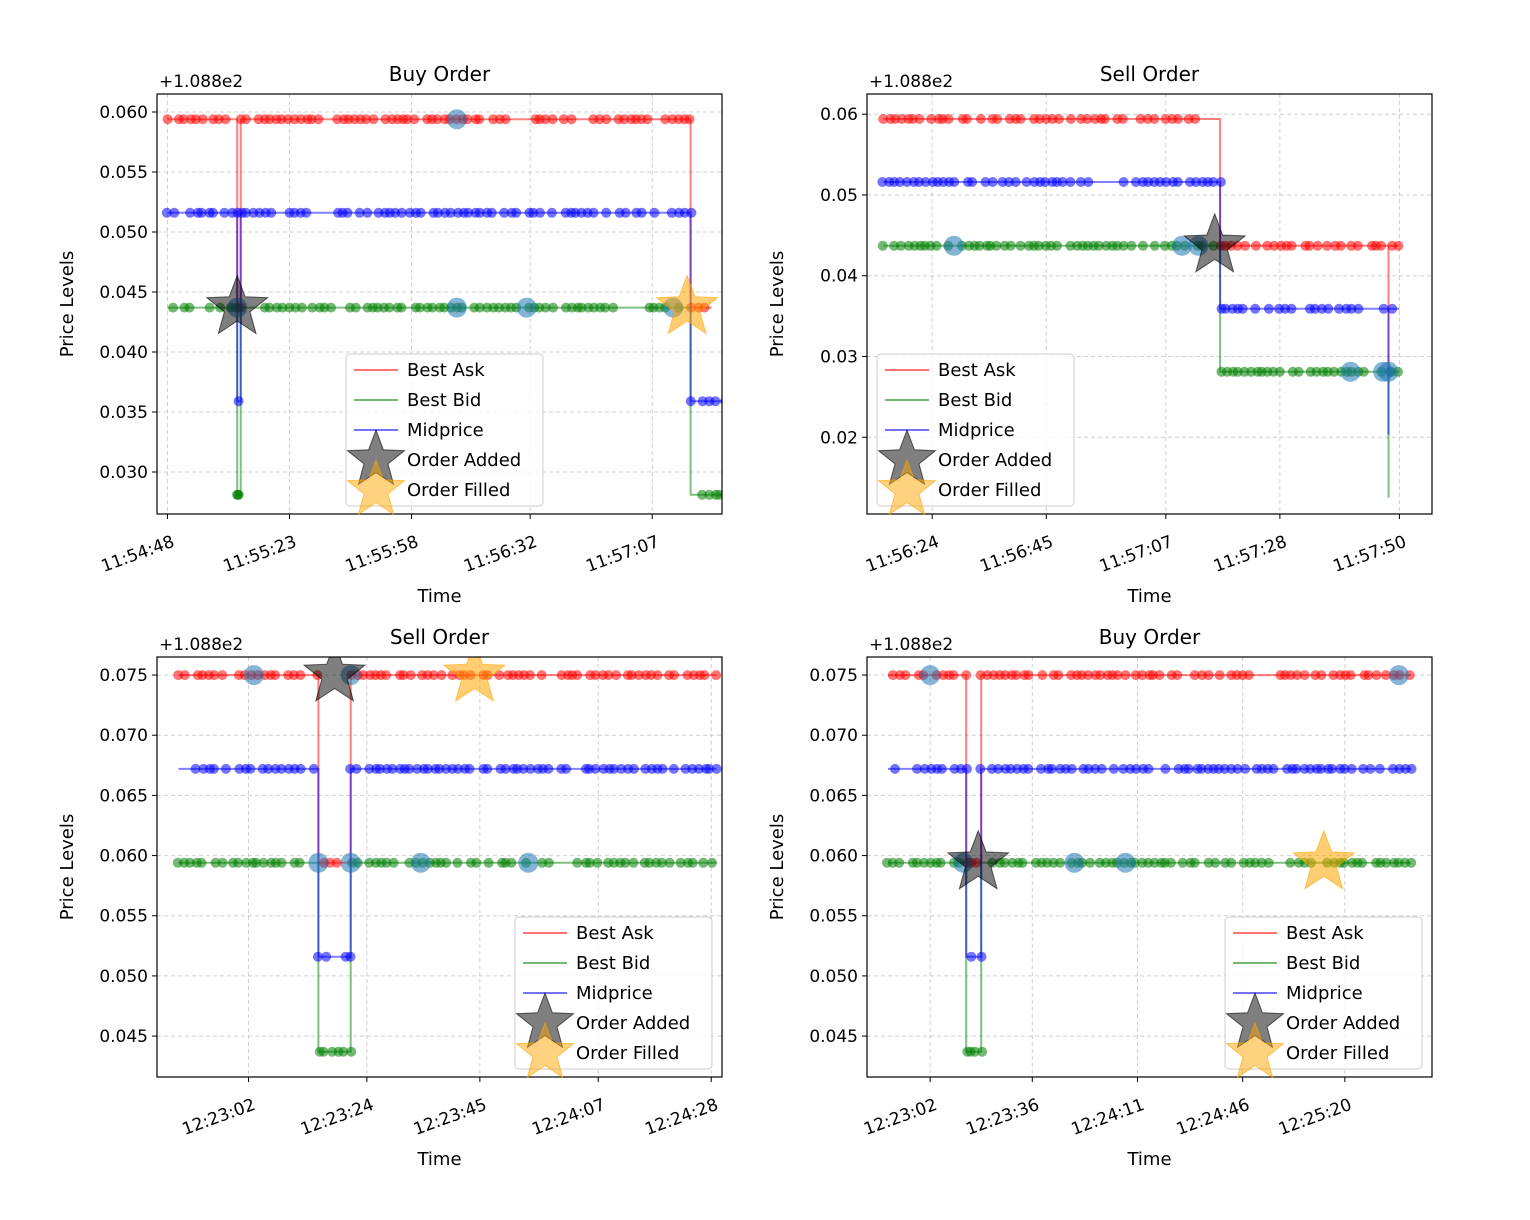 The height and width of the screenshot is (1220, 1530). I want to click on x-tick-label: 12:23:02, so click(219, 1117).